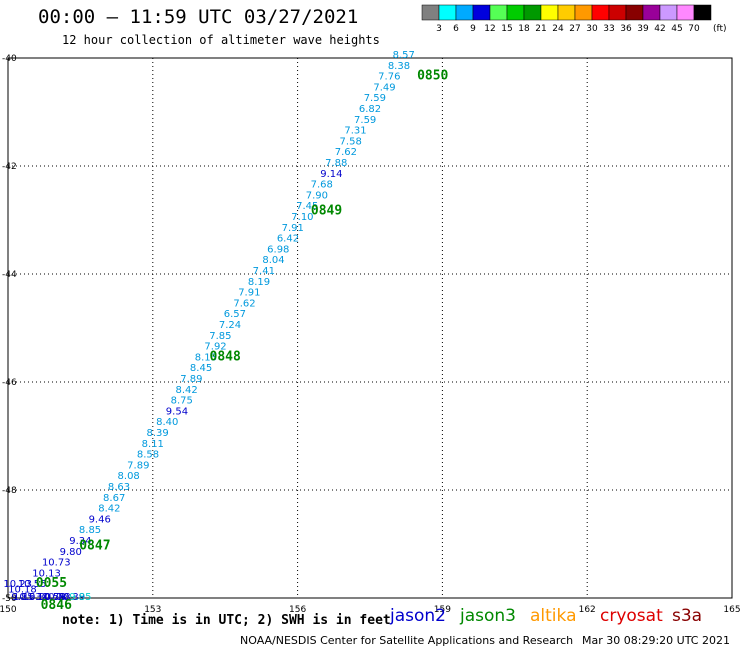  Describe the element at coordinates (9, 167) in the screenshot. I see `y-tick-label: -42` at that location.